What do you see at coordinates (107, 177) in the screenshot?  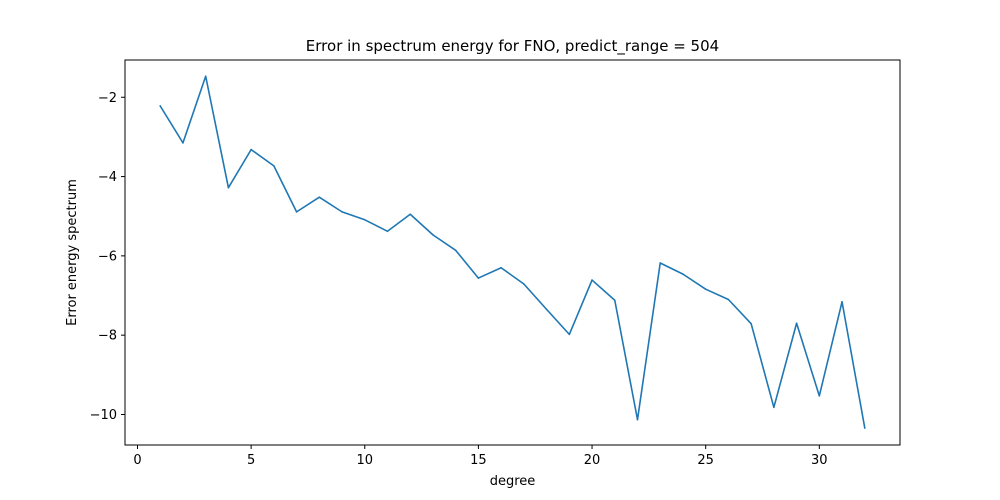 I see `y-tick-label: −4` at bounding box center [107, 177].